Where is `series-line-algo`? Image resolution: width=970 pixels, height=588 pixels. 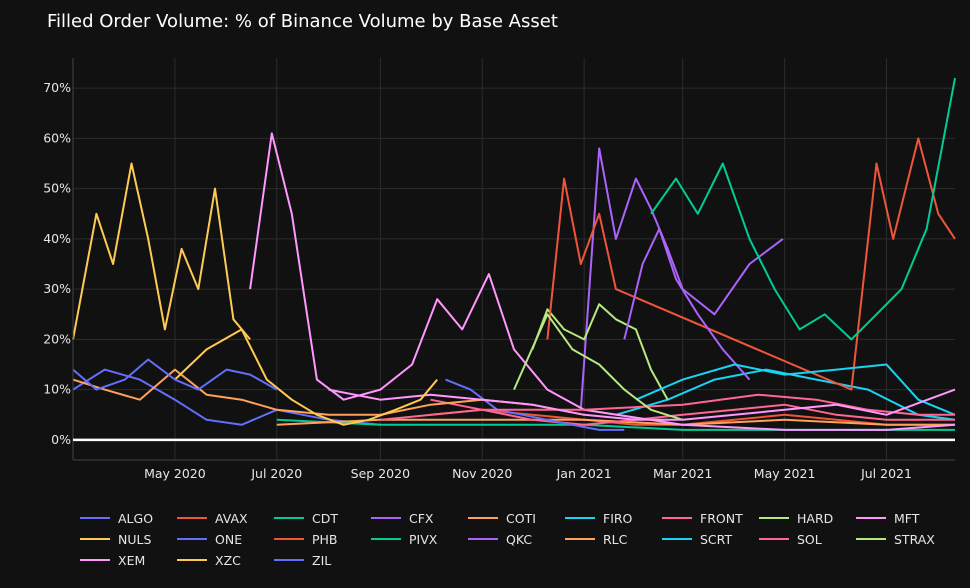 series-line-algo is located at coordinates (226, 397).